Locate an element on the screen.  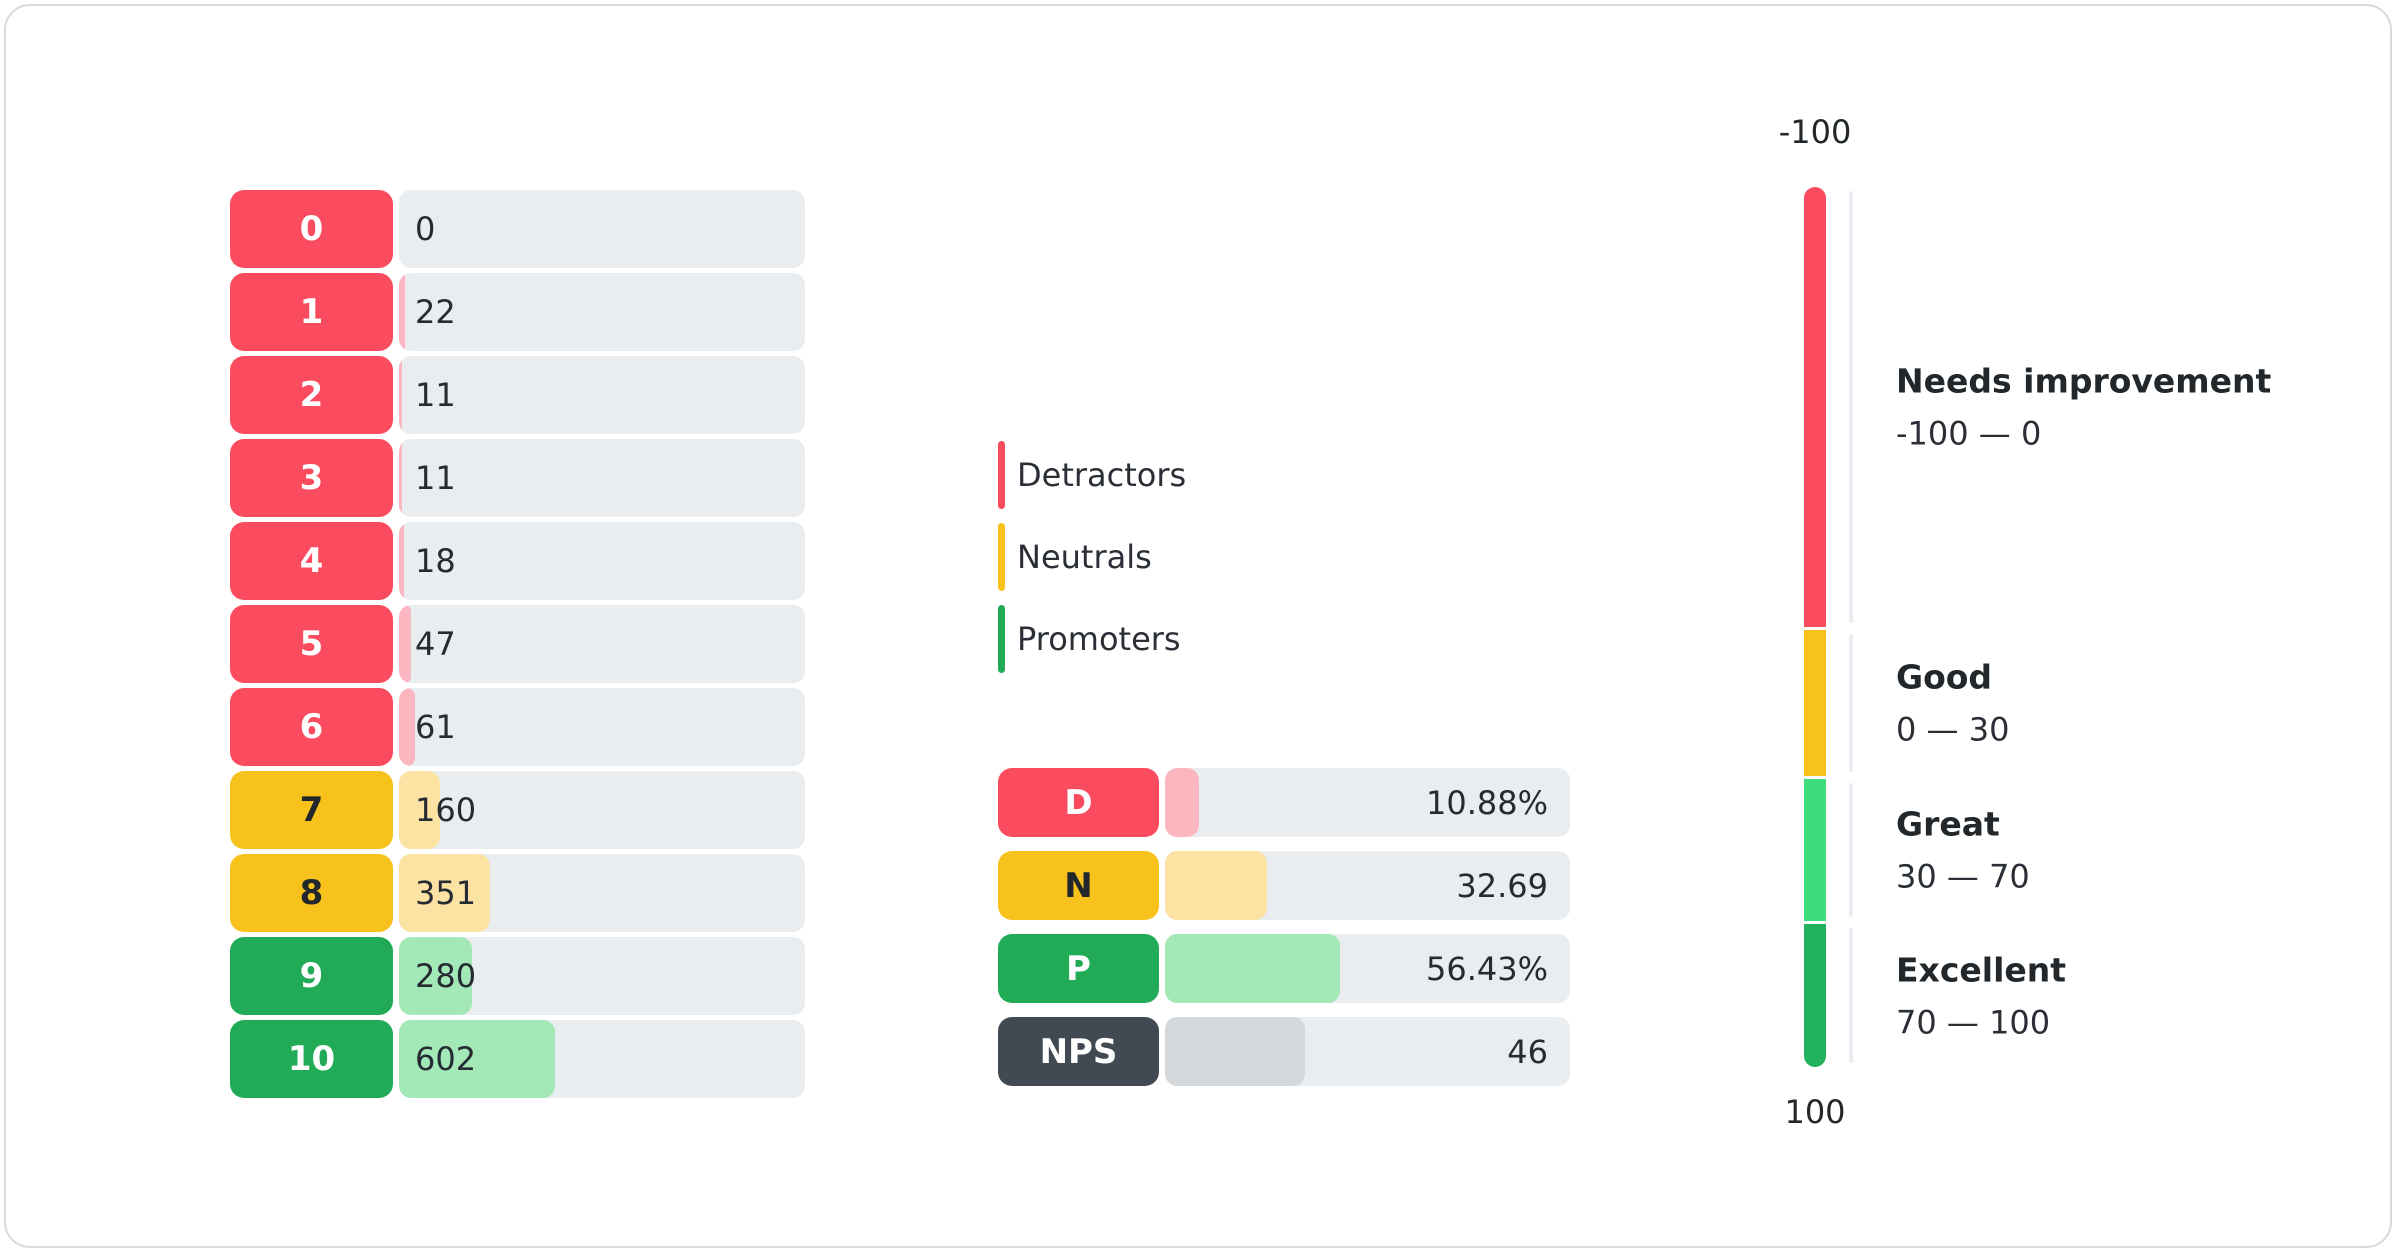
summary-bar-track: 56.43% is located at coordinates (1367, 968).